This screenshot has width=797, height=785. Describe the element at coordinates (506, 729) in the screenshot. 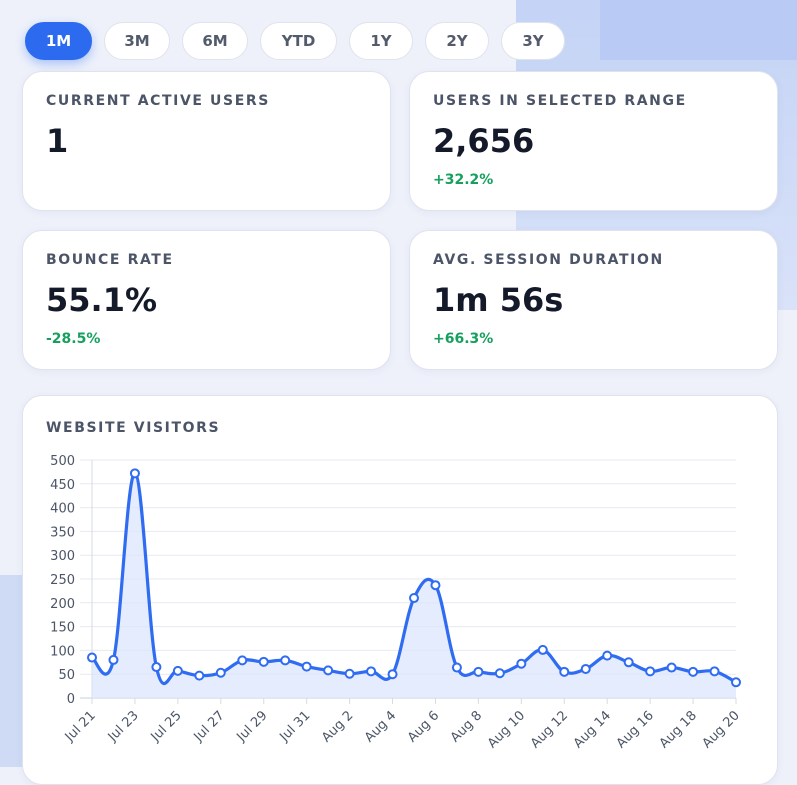

I see `x-tick-label: Aug 10` at that location.